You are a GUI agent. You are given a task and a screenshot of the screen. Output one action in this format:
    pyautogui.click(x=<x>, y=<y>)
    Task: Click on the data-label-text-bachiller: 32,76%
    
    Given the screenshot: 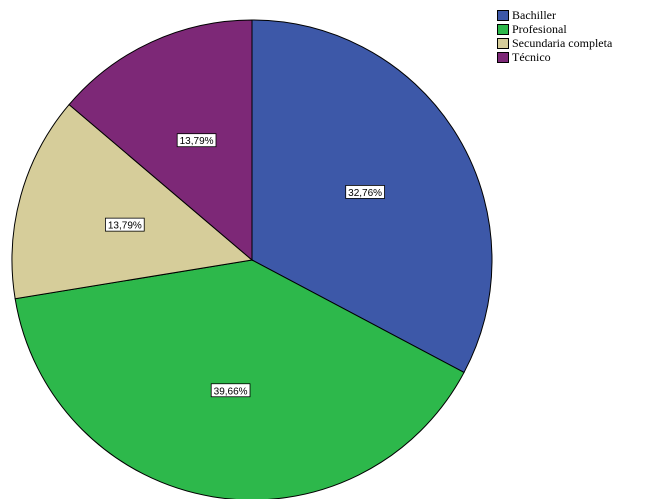 What is the action you would take?
    pyautogui.click(x=365, y=193)
    